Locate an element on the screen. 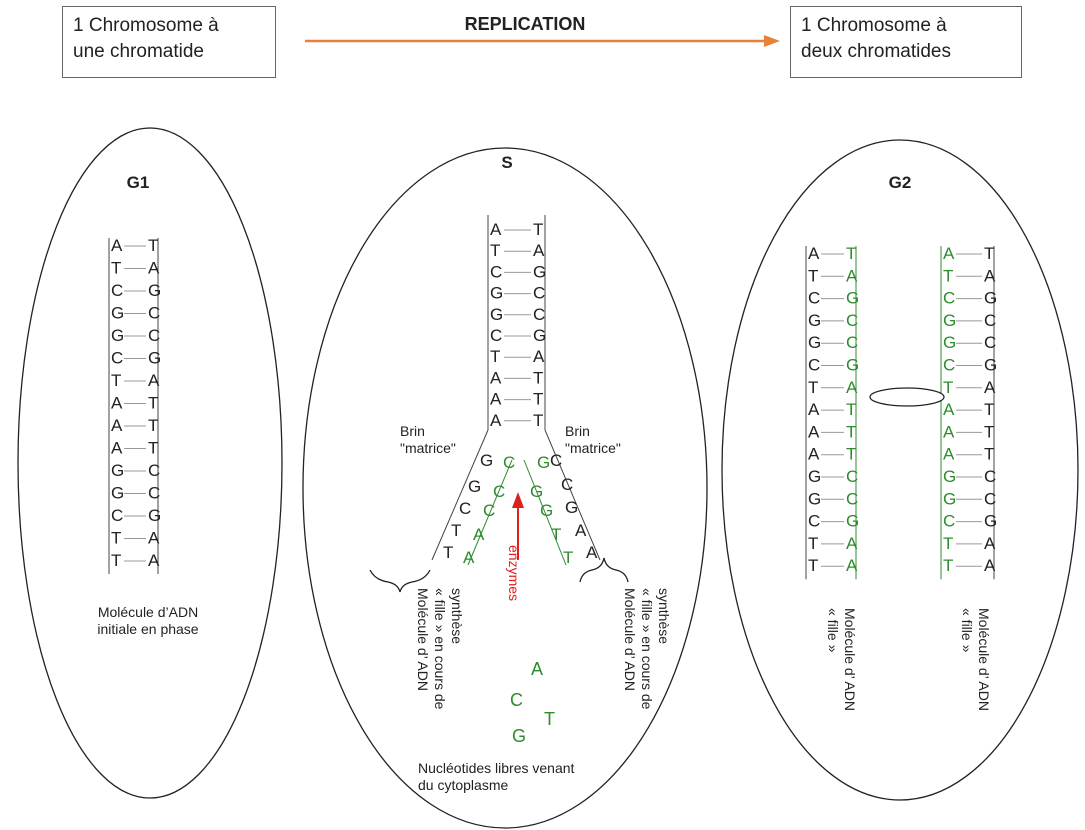 The width and height of the screenshot is (1085, 830). s-fork-right-template-base: C is located at coordinates (556, 460).